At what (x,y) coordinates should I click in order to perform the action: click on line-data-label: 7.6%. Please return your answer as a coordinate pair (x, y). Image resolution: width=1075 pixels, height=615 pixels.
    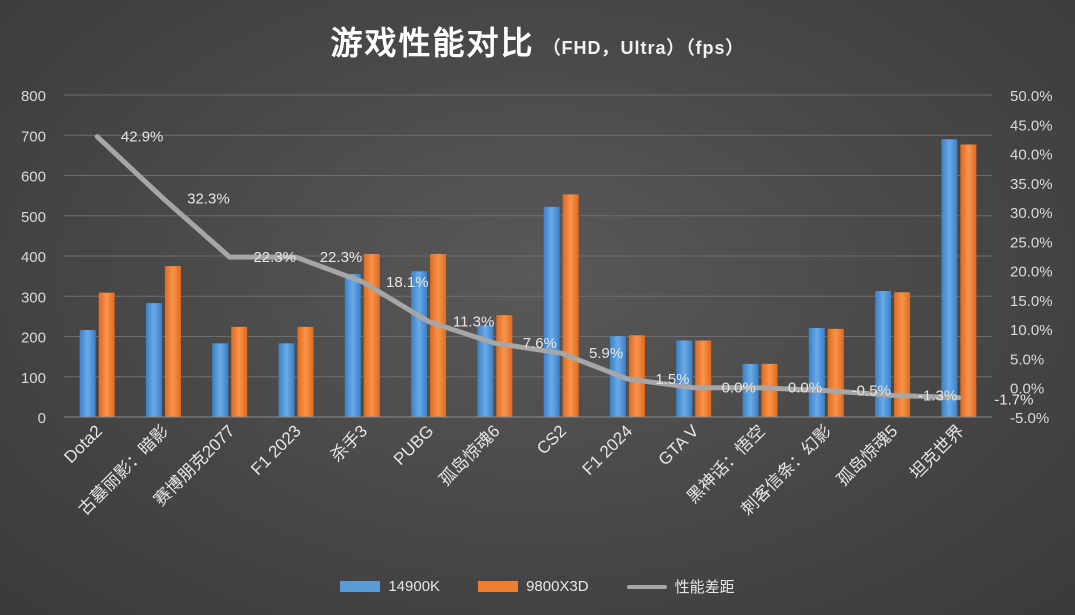
    Looking at the image, I should click on (540, 343).